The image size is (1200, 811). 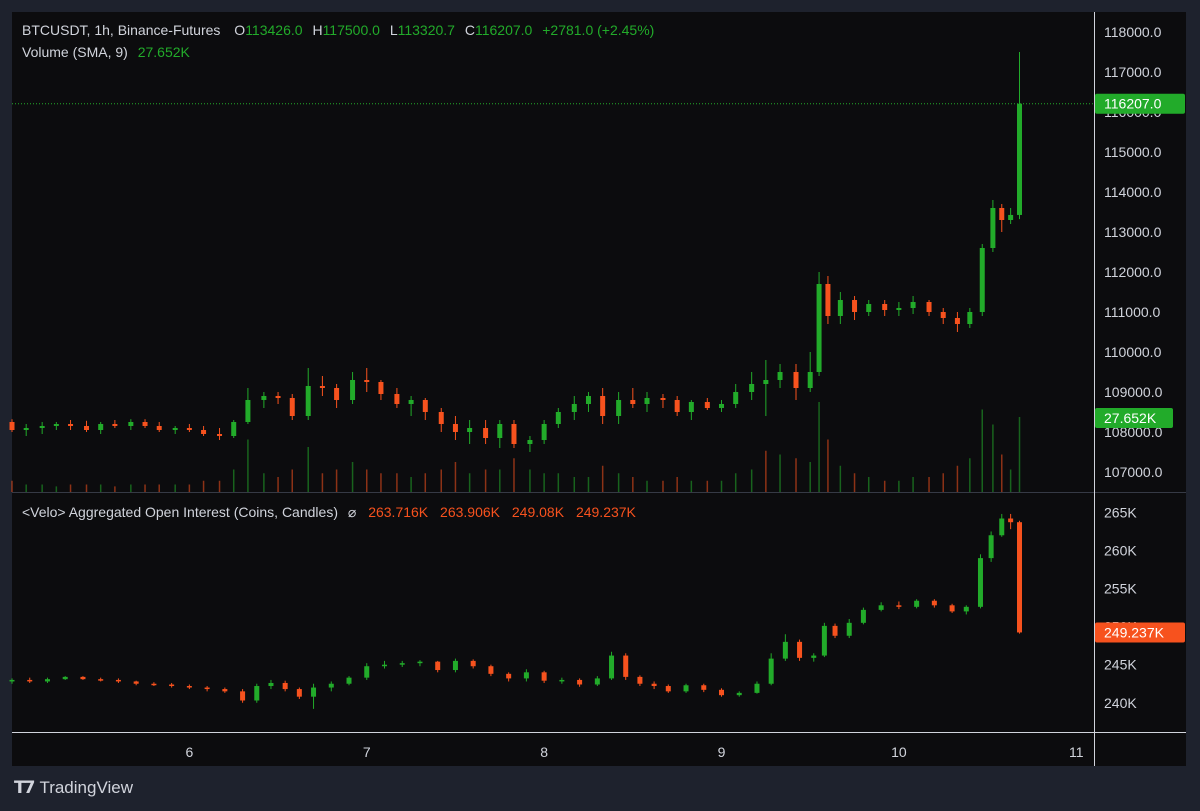 I want to click on oi-tick-label: 245K, so click(x=1120, y=665).